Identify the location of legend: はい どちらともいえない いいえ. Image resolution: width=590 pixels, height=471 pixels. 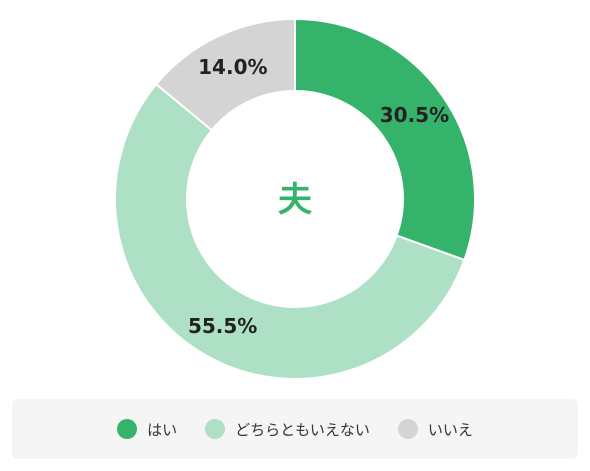
(295, 429).